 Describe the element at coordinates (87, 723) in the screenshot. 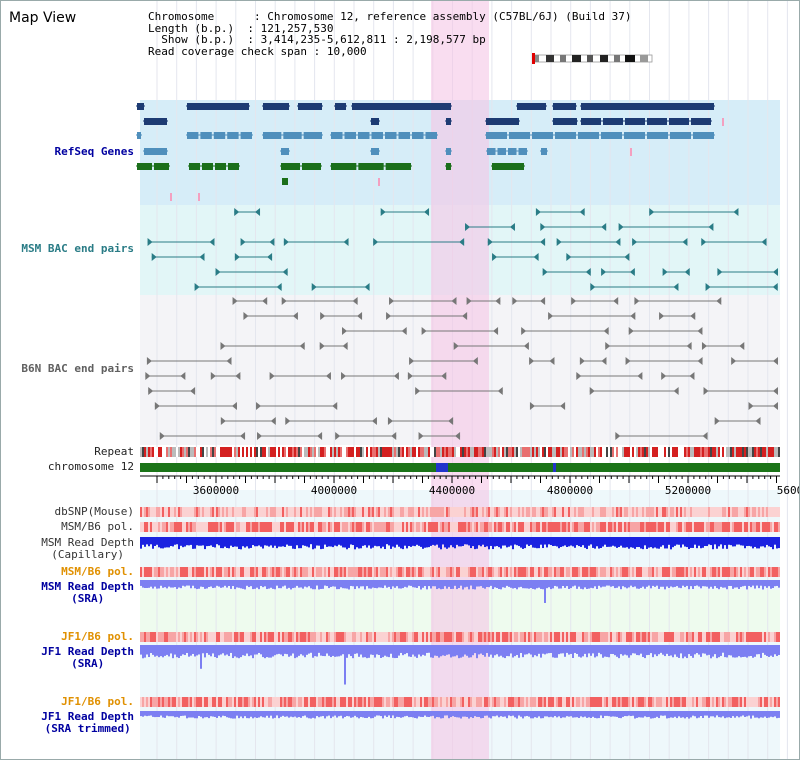

I see `track-label-jf1-depth-sra-trimmed: JF1 Read Depth (SRA trimmed)` at that location.